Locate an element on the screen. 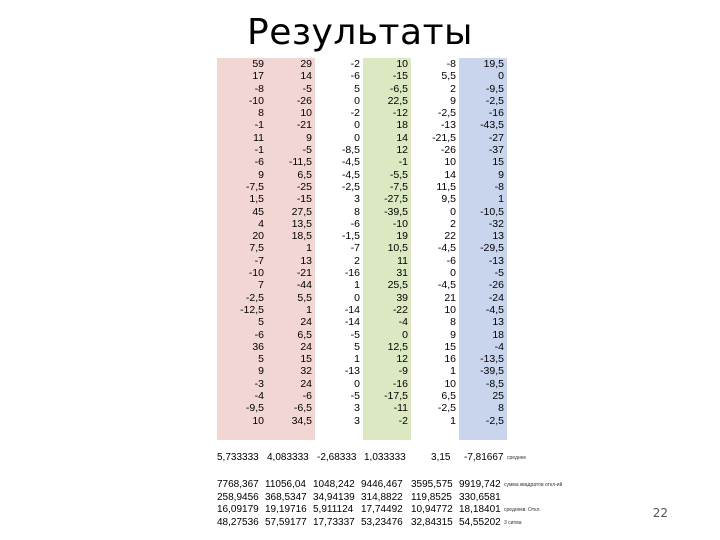 This screenshot has width=720, height=540. table-cell: -7,5 is located at coordinates (398, 186).